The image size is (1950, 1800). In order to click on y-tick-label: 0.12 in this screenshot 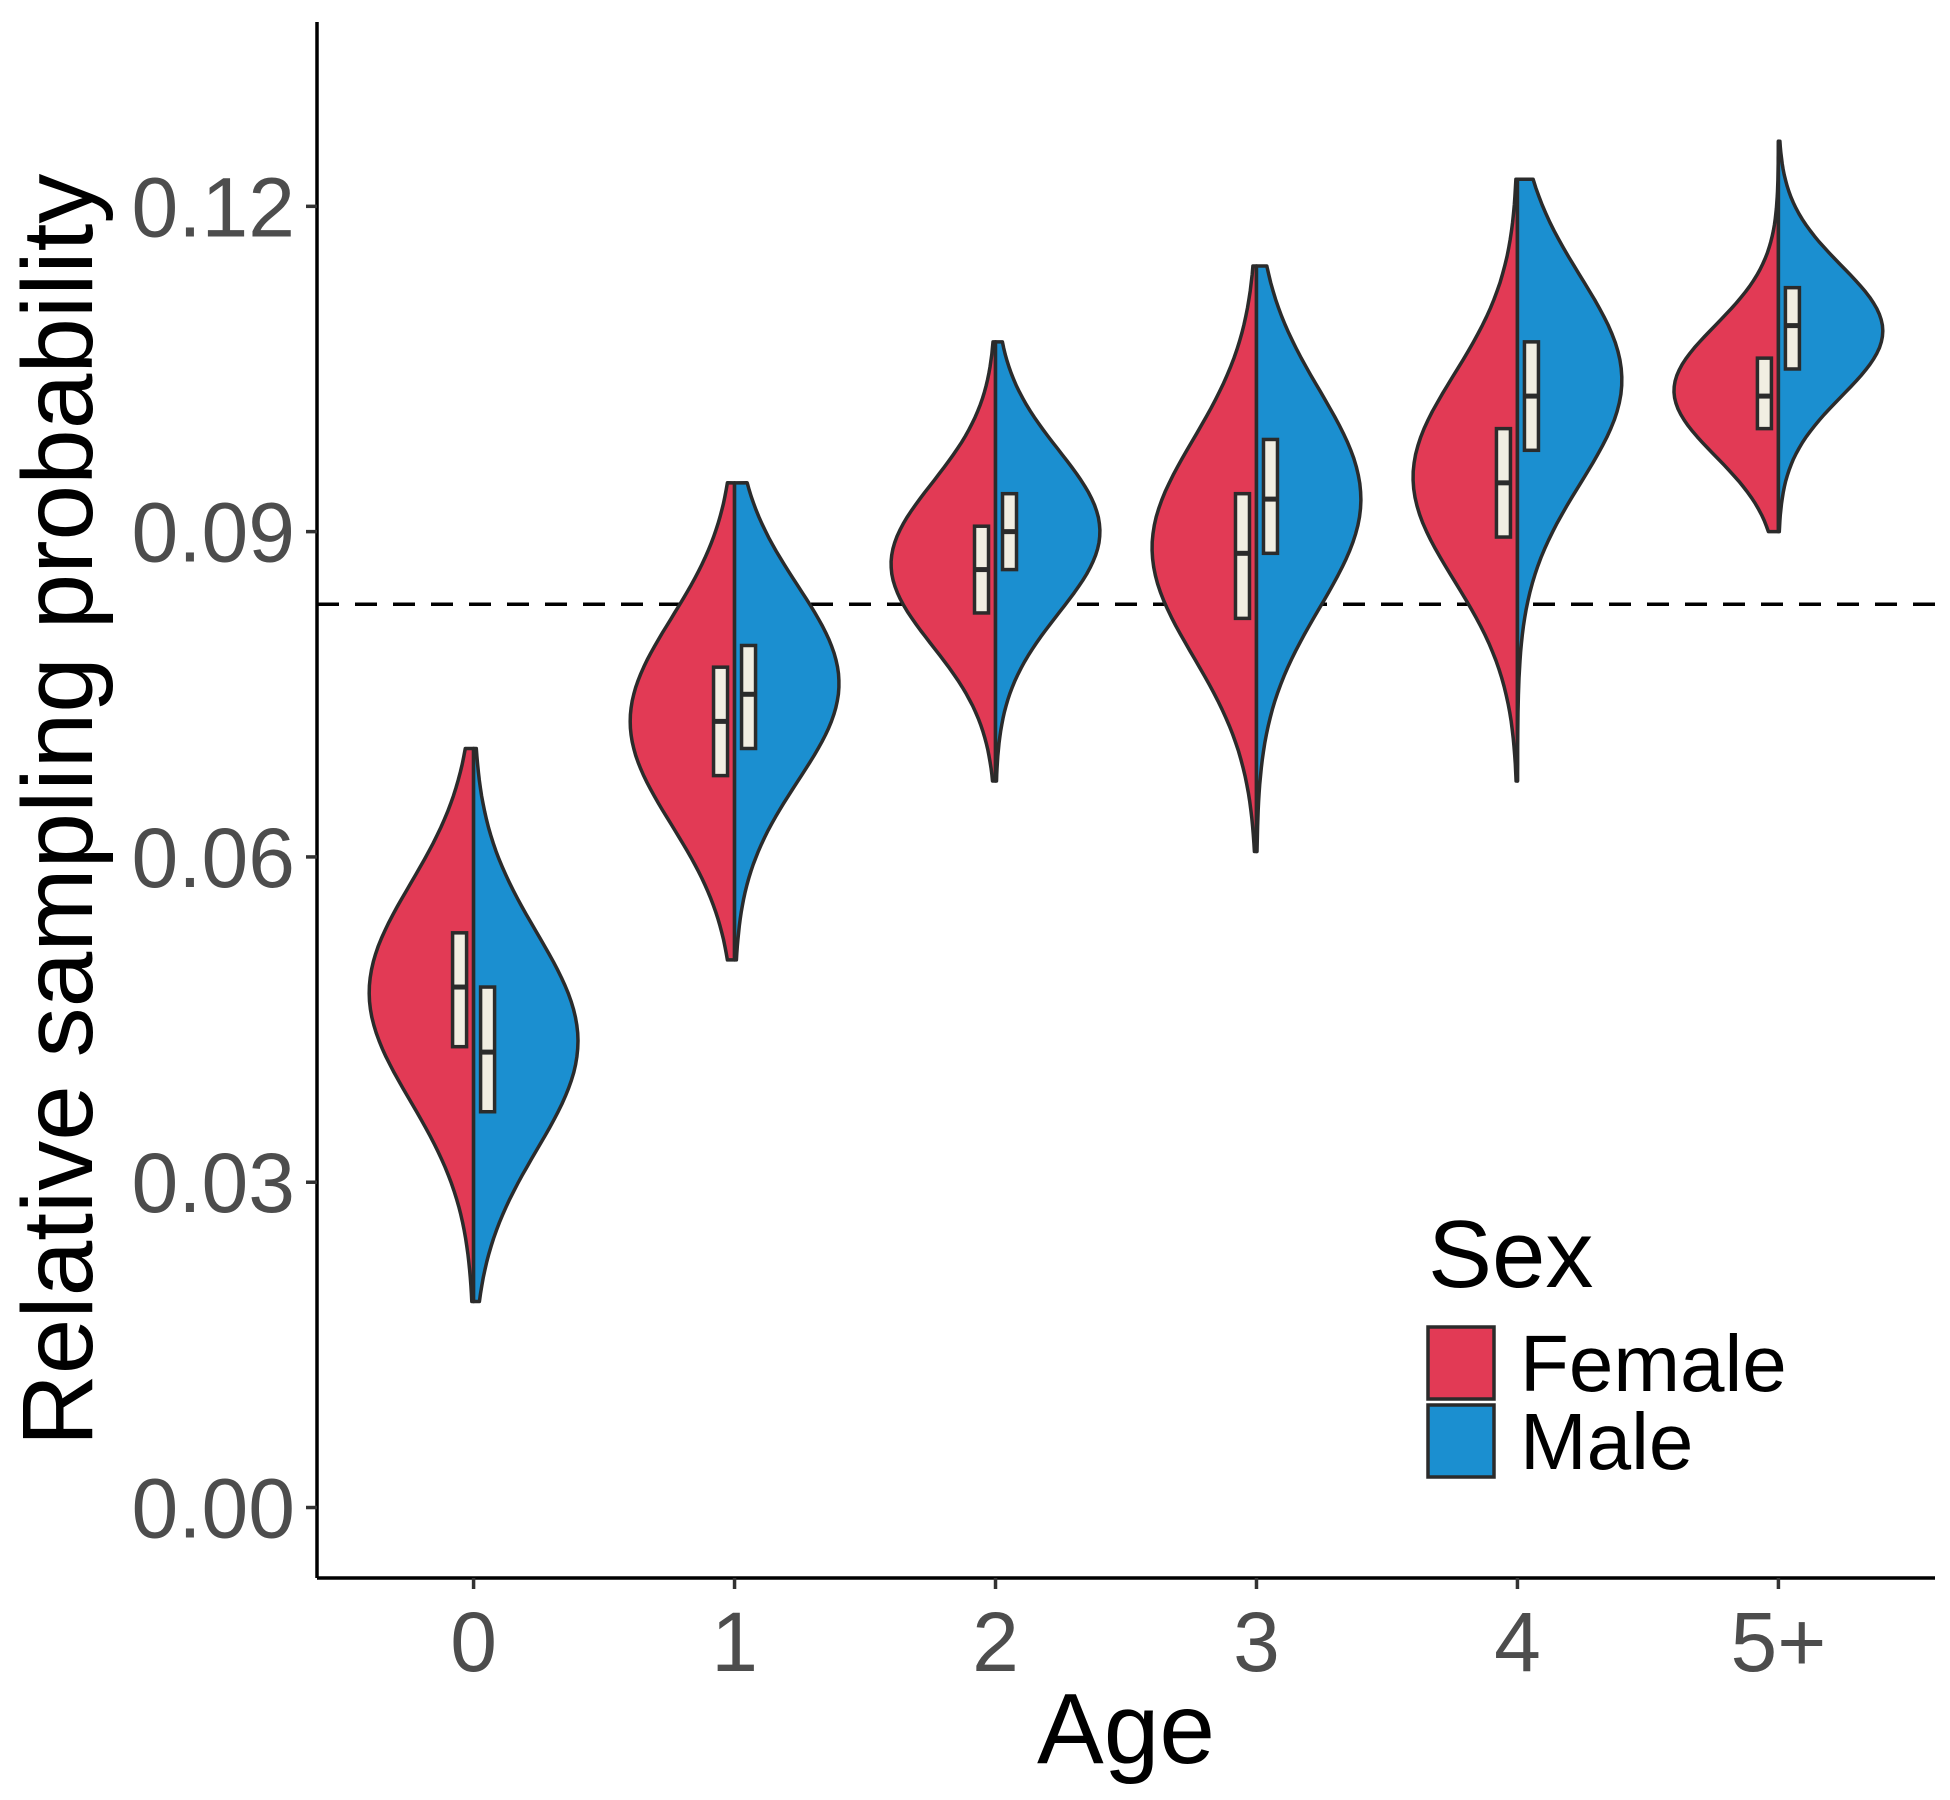, I will do `click(214, 207)`.